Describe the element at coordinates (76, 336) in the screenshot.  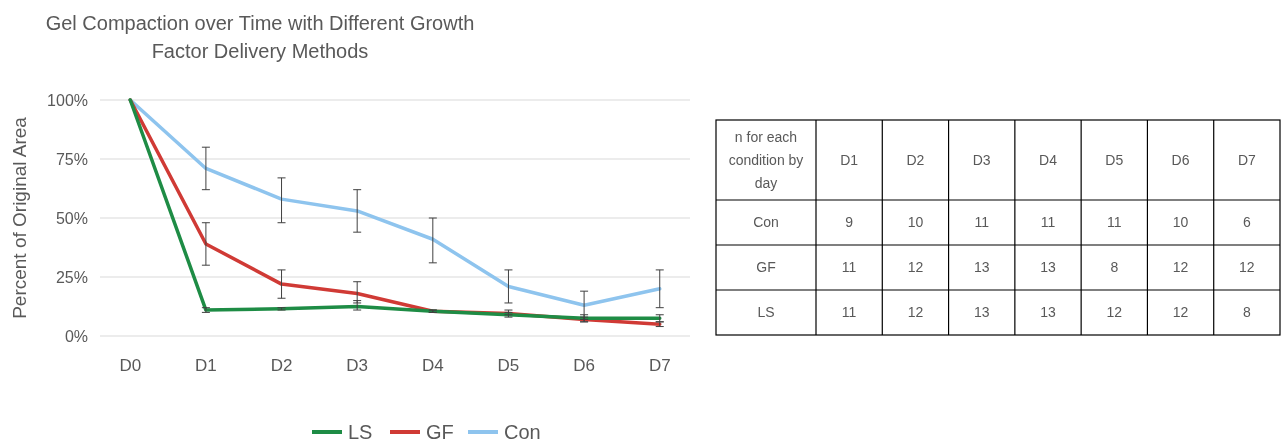
I see `y-tick-label: 0%` at that location.